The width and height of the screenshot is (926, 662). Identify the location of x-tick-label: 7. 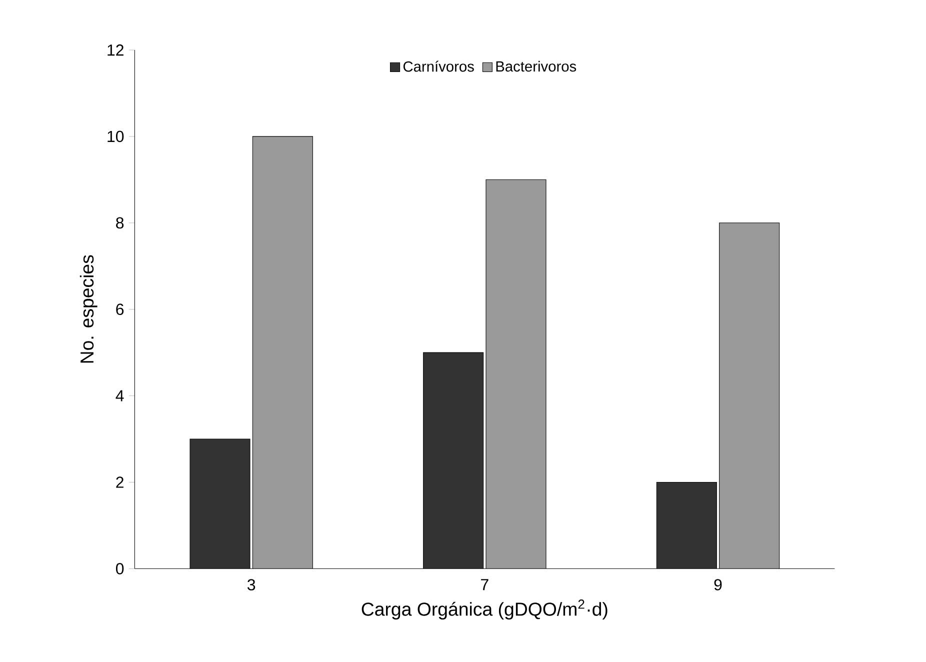
(484, 584).